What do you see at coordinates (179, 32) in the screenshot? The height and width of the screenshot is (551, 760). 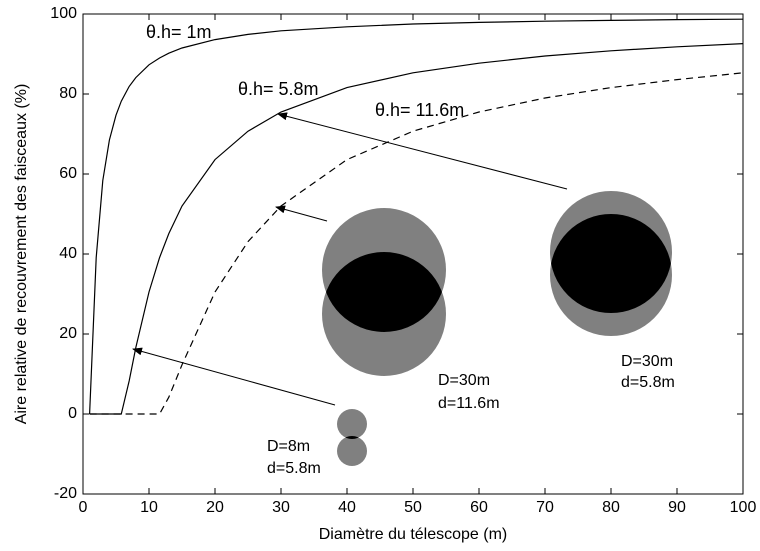 I see `series-label: θ.h= 1m` at bounding box center [179, 32].